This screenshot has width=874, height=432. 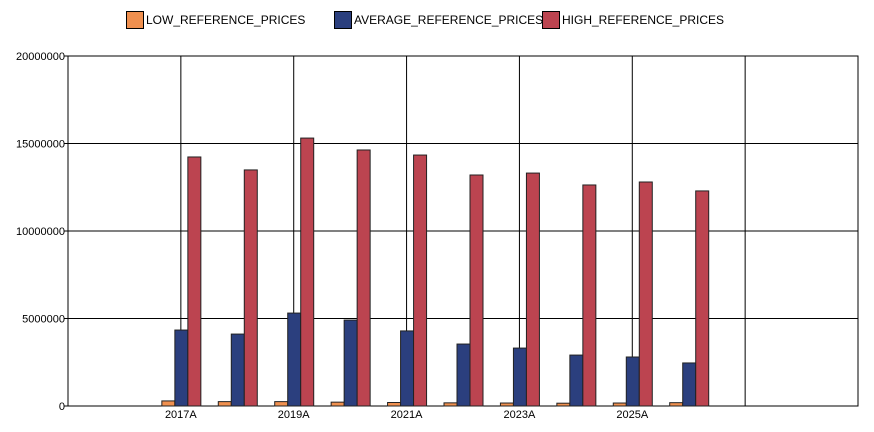 I want to click on x-tick-label: 2023A, so click(x=520, y=415).